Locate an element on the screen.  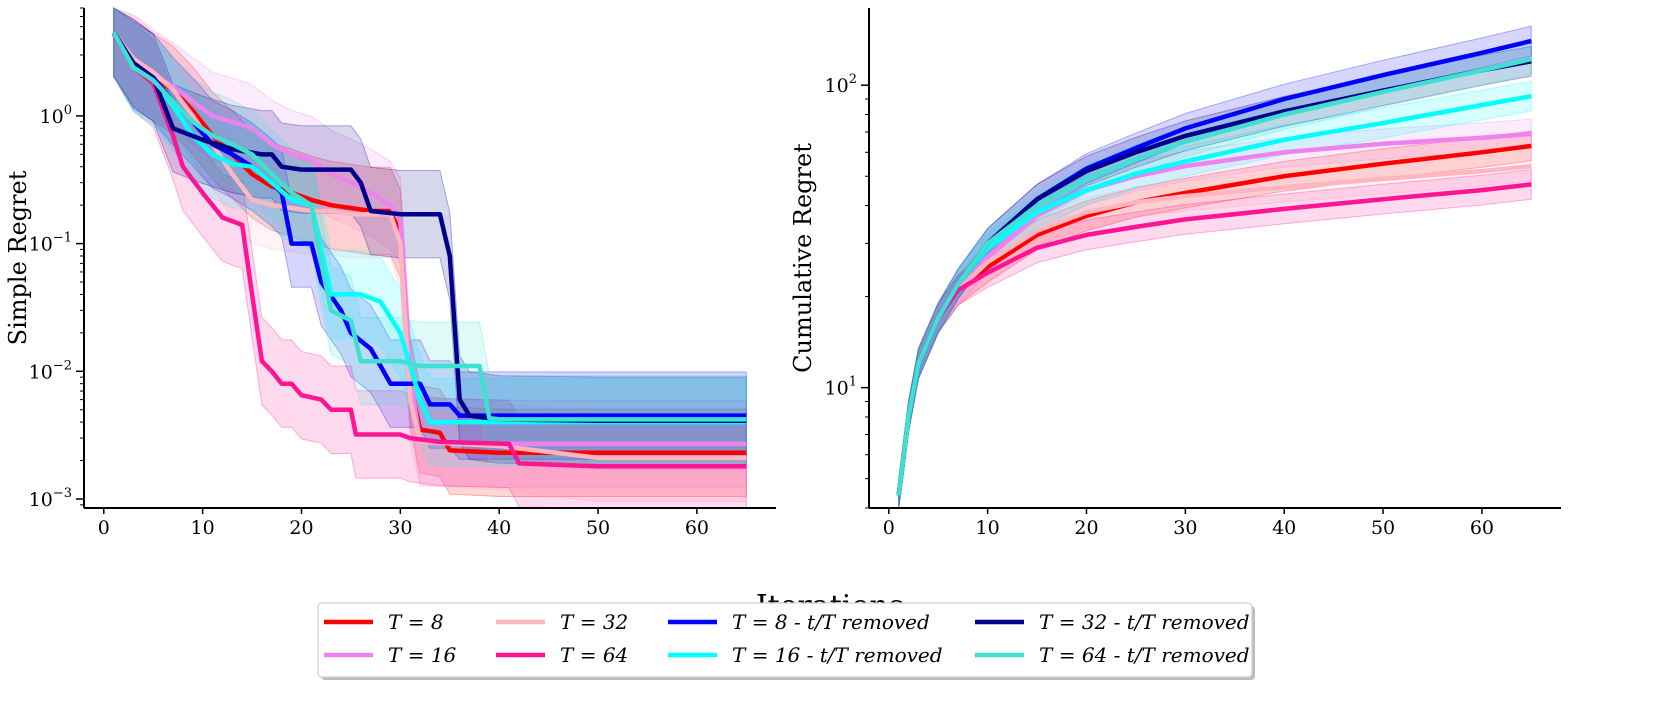
legend-item-t-16: T = 16 is located at coordinates (390, 655).